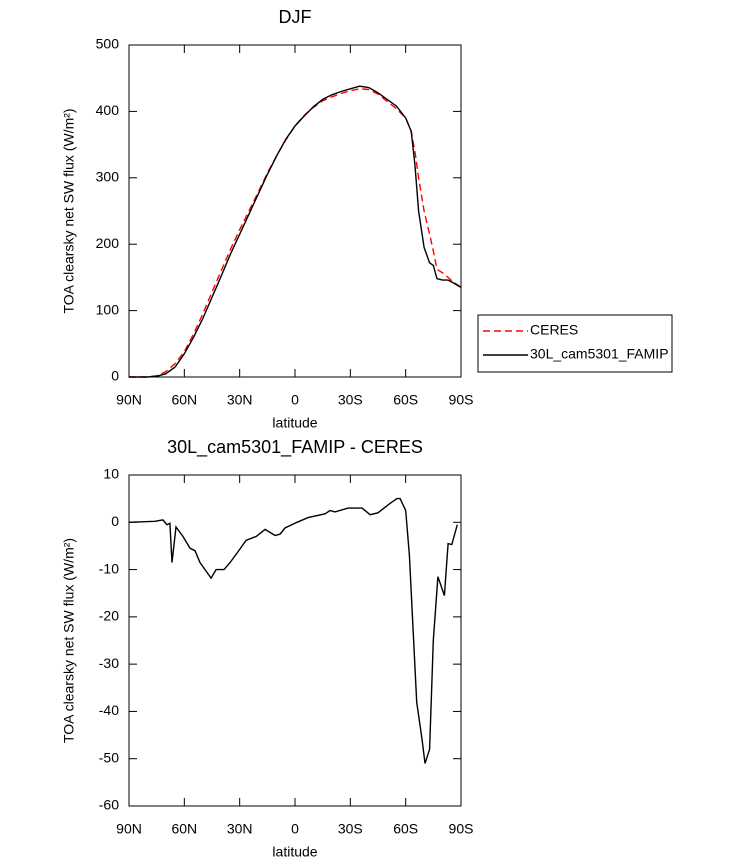  Describe the element at coordinates (108, 110) in the screenshot. I see `y-tick-label: 400` at that location.